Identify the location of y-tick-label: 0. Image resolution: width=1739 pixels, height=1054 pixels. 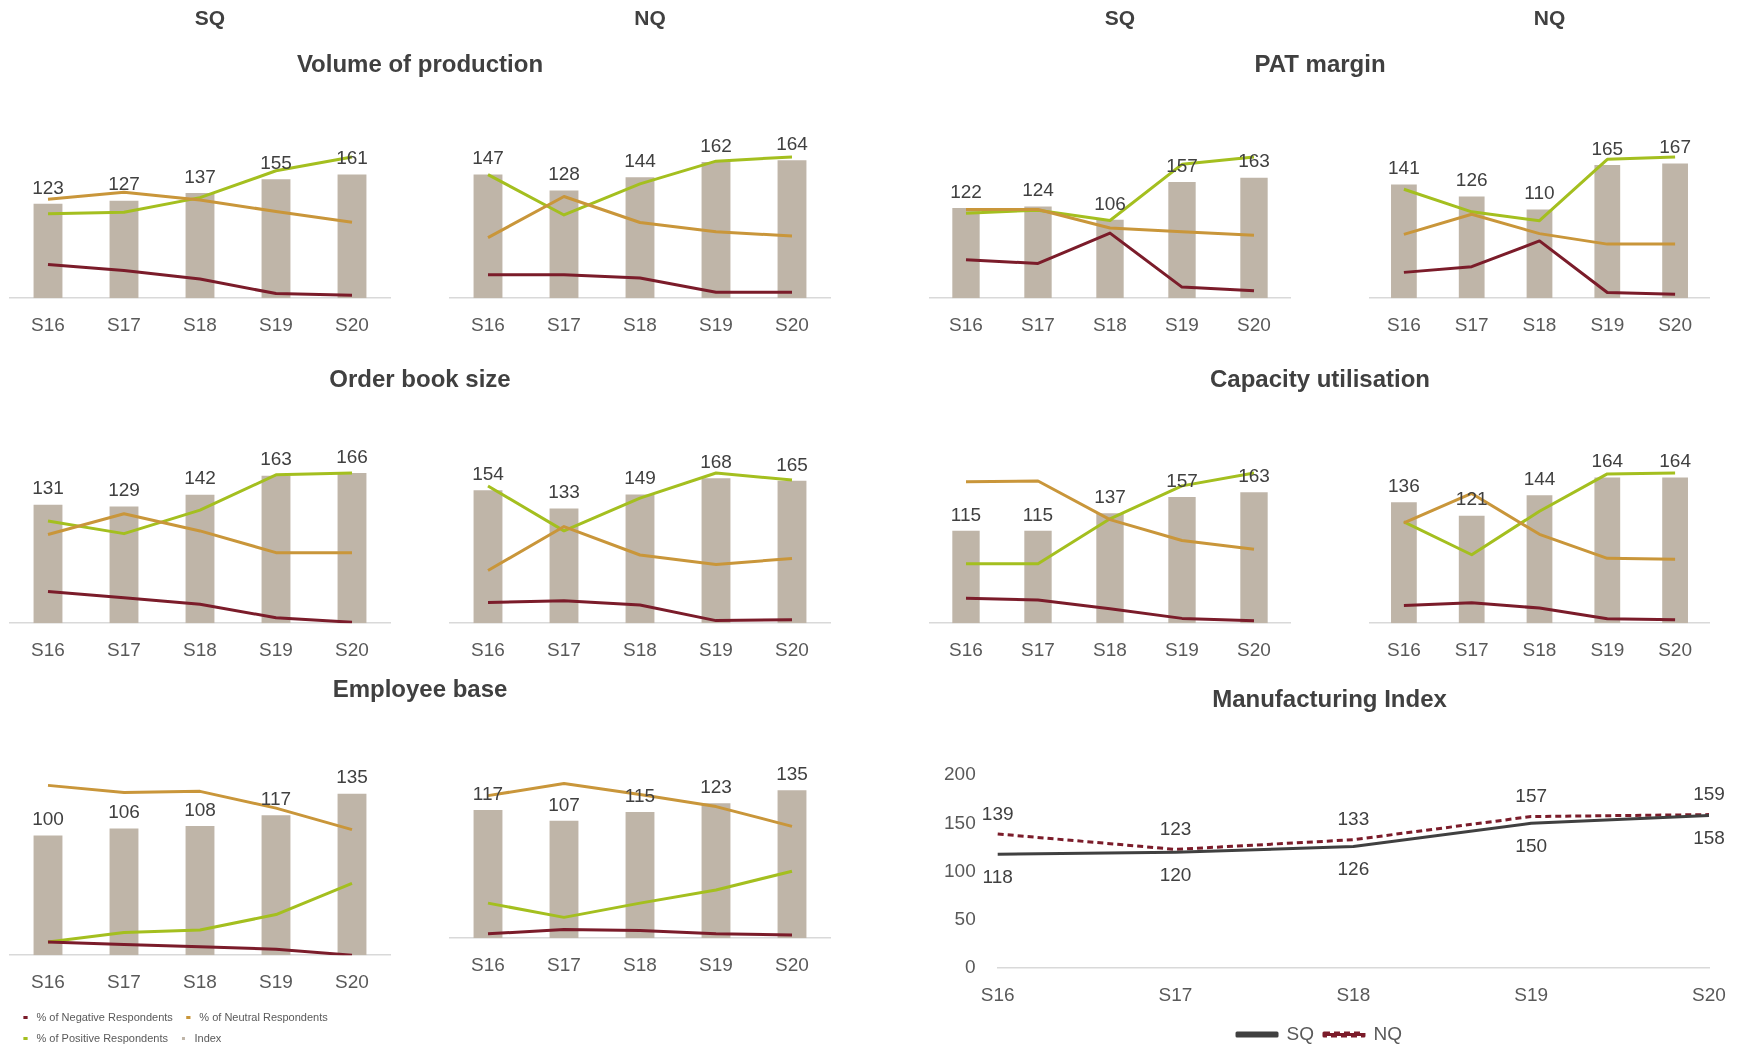
(970, 967).